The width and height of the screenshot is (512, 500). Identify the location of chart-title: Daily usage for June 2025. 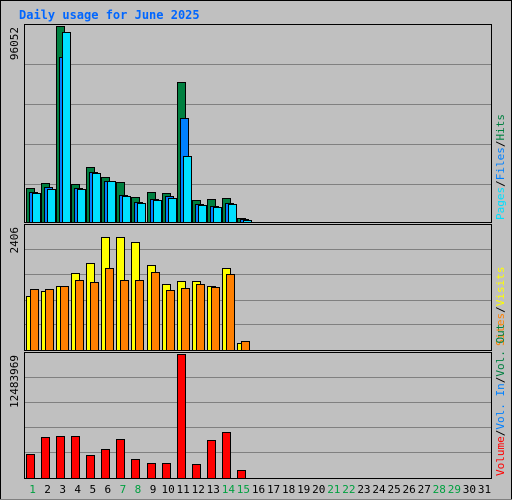
(109, 15).